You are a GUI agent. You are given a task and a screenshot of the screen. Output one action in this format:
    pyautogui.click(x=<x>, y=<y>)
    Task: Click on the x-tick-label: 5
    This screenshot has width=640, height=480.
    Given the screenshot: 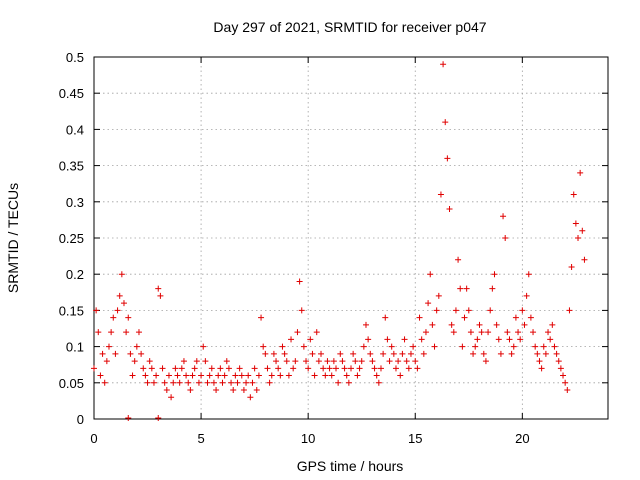 What is the action you would take?
    pyautogui.click(x=200, y=438)
    